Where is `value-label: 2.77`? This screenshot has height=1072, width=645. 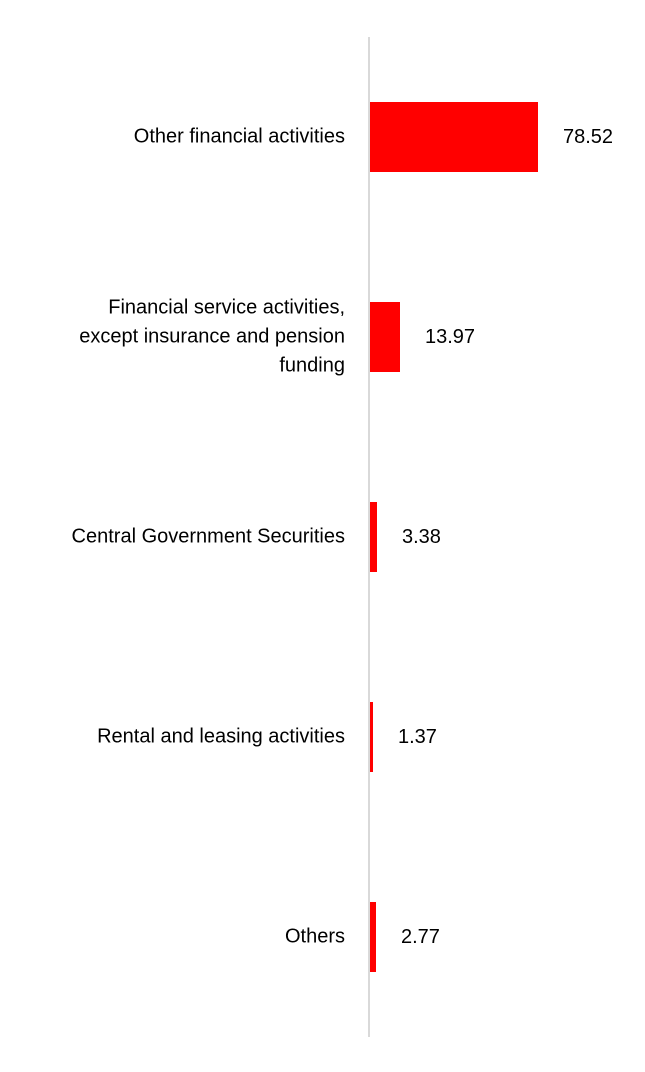 value-label: 2.77 is located at coordinates (420, 937).